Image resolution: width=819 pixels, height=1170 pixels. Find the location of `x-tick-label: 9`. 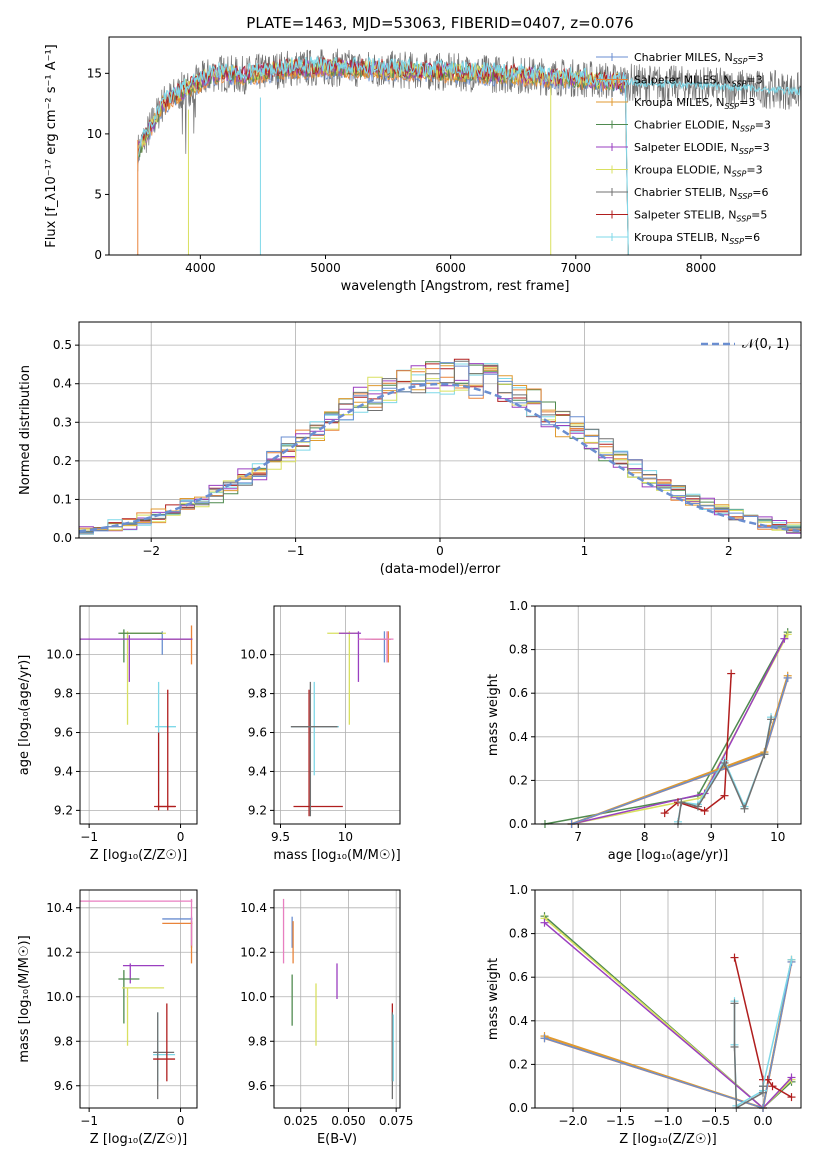

x-tick-label: 9 is located at coordinates (711, 837).